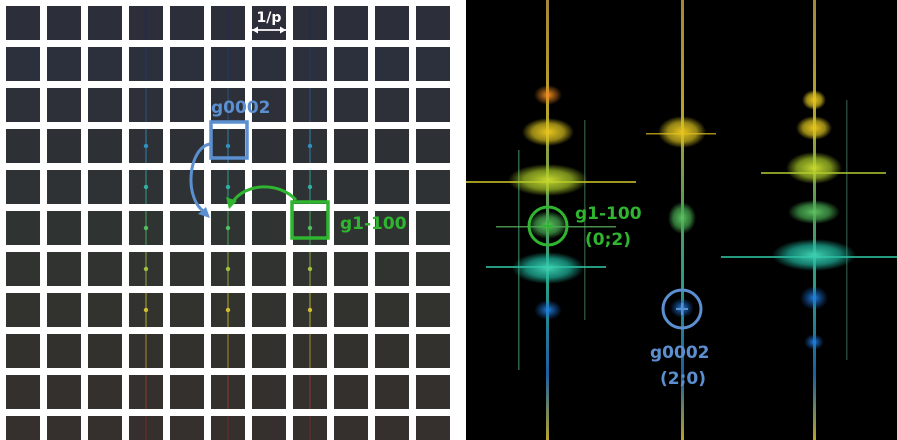  I want to click on g1-100-box-label: g1-100, so click(373, 224).